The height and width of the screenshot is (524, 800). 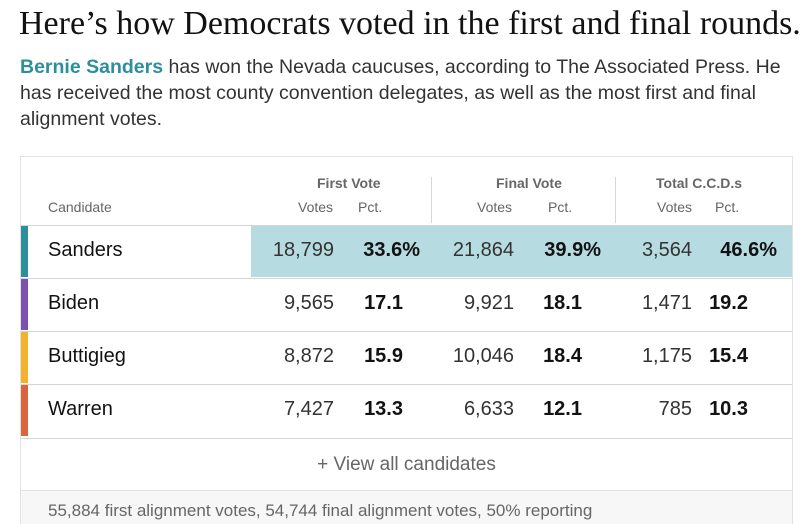 What do you see at coordinates (406, 410) in the screenshot?
I see `candidate-row-warren: Warren 7,427 13.3 6,633 12.1 785 10.3` at bounding box center [406, 410].